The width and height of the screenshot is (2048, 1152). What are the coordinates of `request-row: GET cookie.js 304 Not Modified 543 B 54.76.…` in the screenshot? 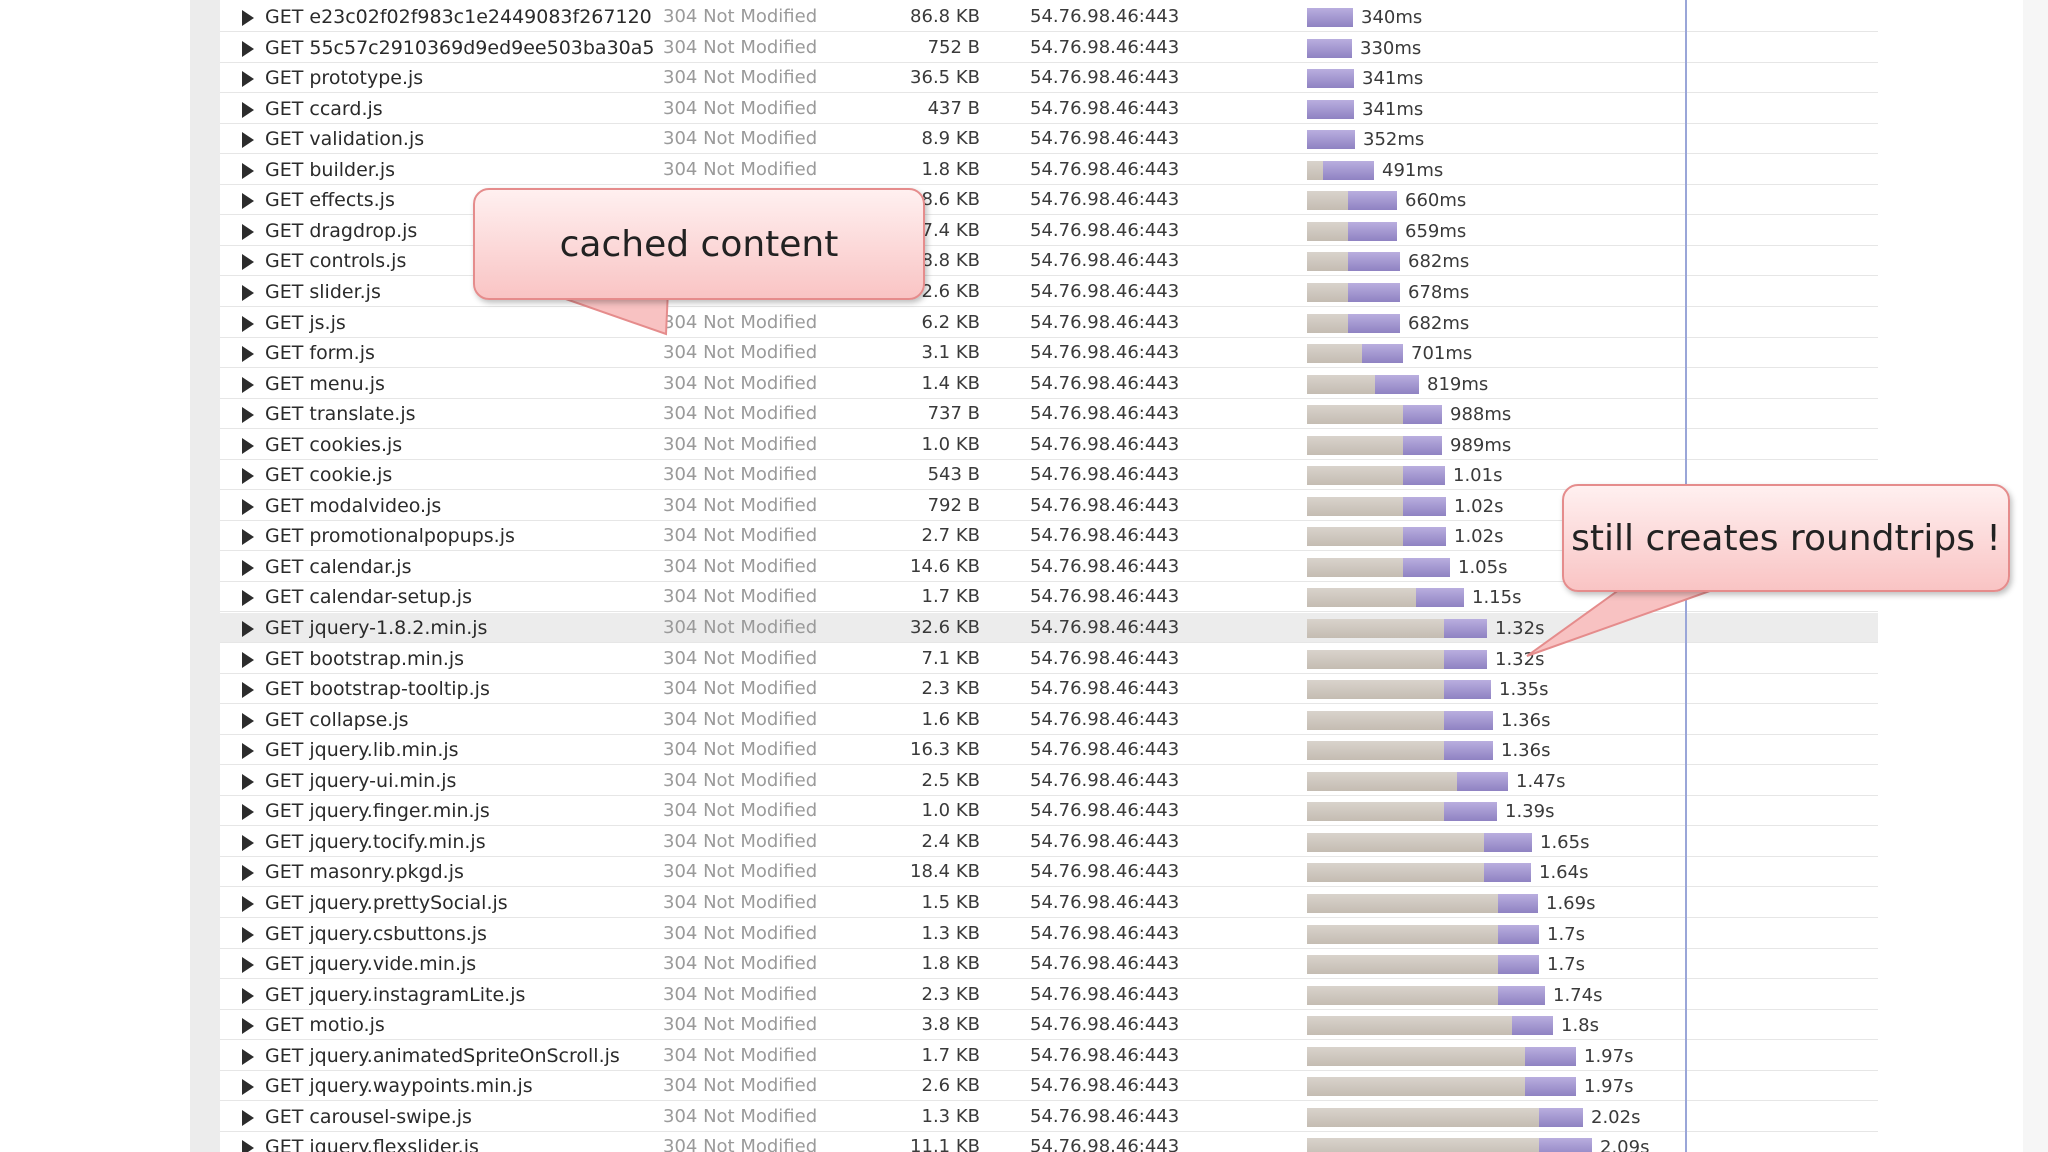 It's located at (1049, 475).